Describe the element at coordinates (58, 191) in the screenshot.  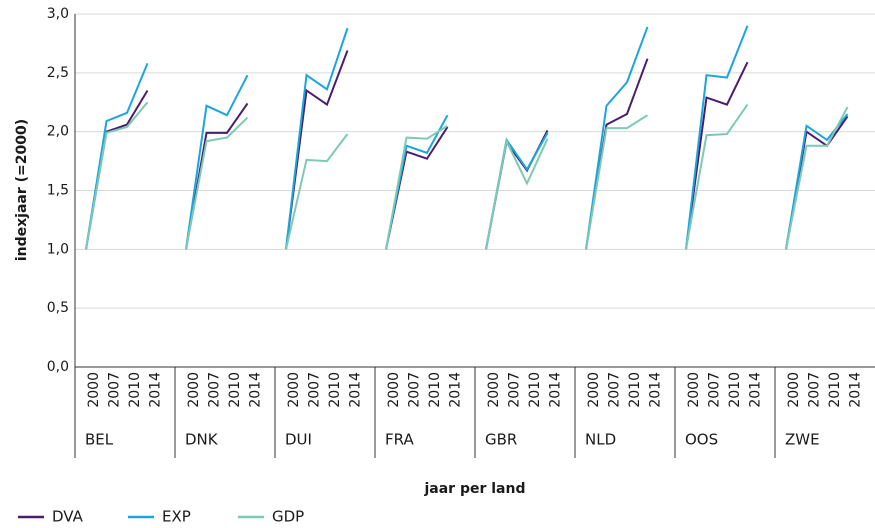
I see `y-tick-label: 1,5` at that location.